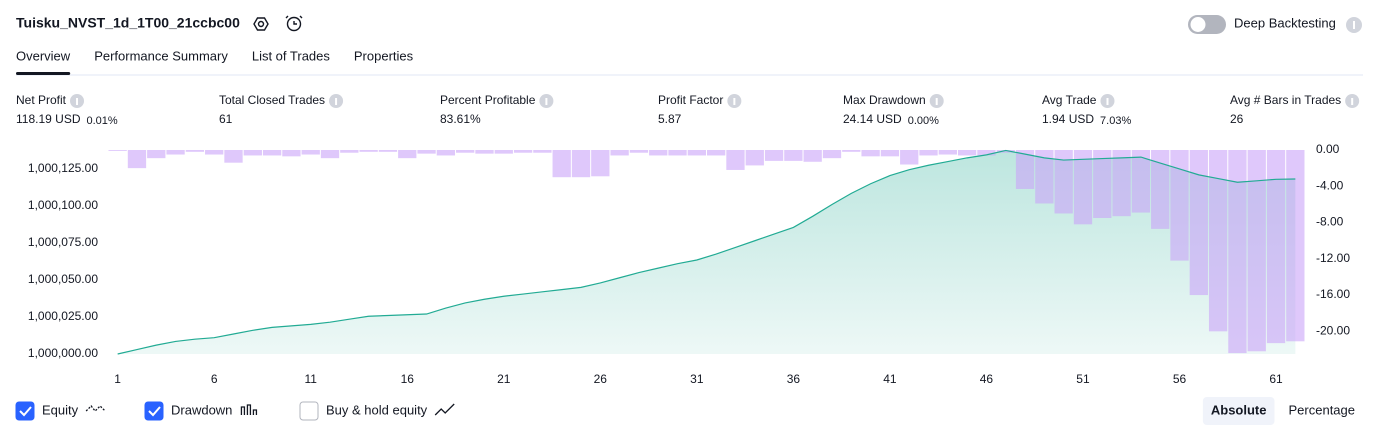 The image size is (1379, 440). Describe the element at coordinates (1276, 379) in the screenshot. I see `x-tick-label: 61` at that location.